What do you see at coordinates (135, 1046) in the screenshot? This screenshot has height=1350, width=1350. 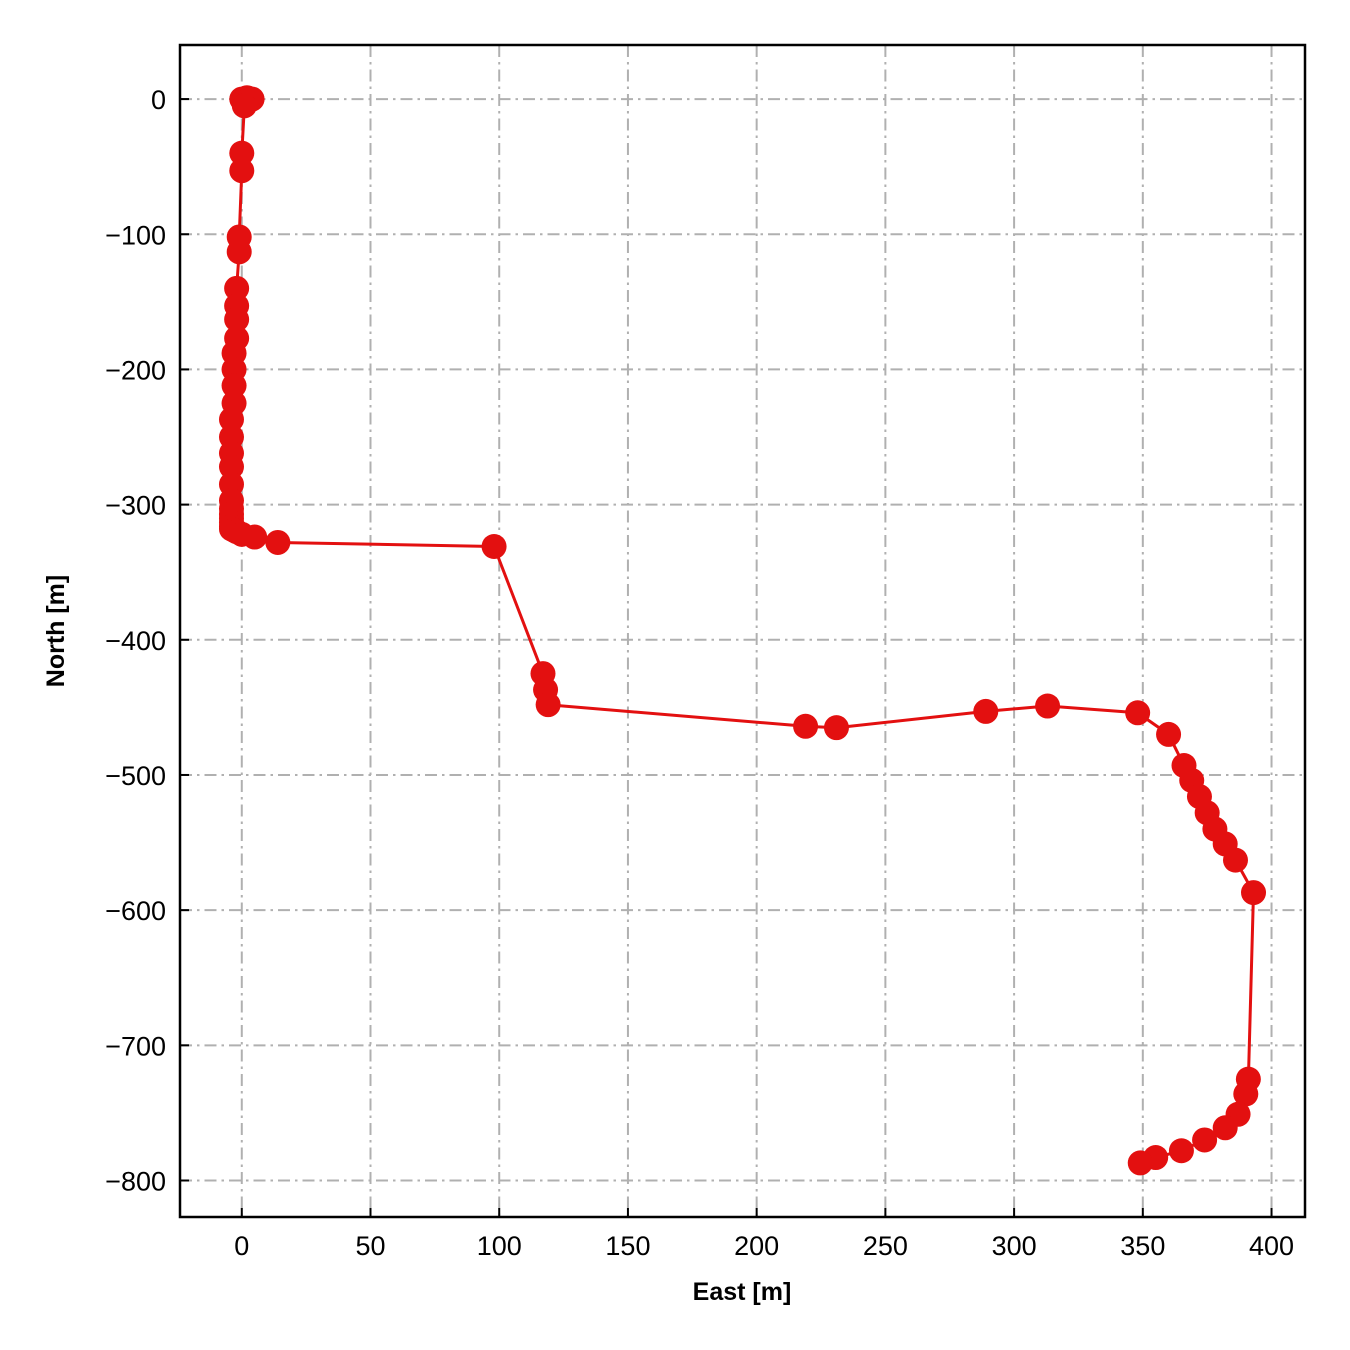 I see `y-tick-label: −700` at bounding box center [135, 1046].